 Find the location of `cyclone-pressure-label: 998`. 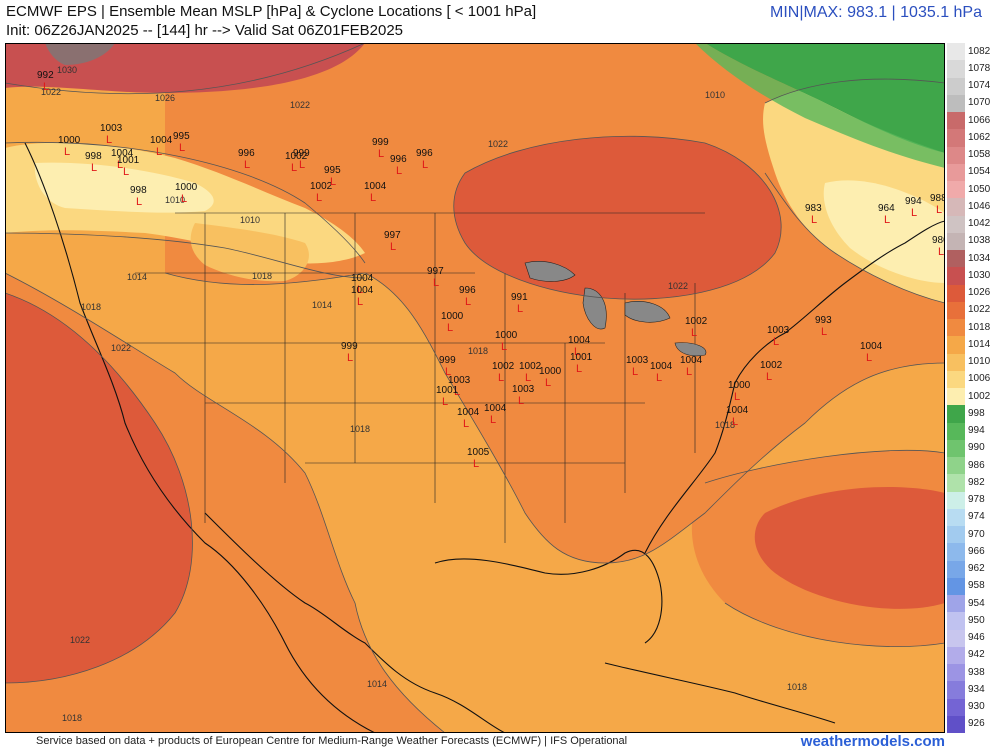

cyclone-pressure-label: 998 is located at coordinates (93, 156).